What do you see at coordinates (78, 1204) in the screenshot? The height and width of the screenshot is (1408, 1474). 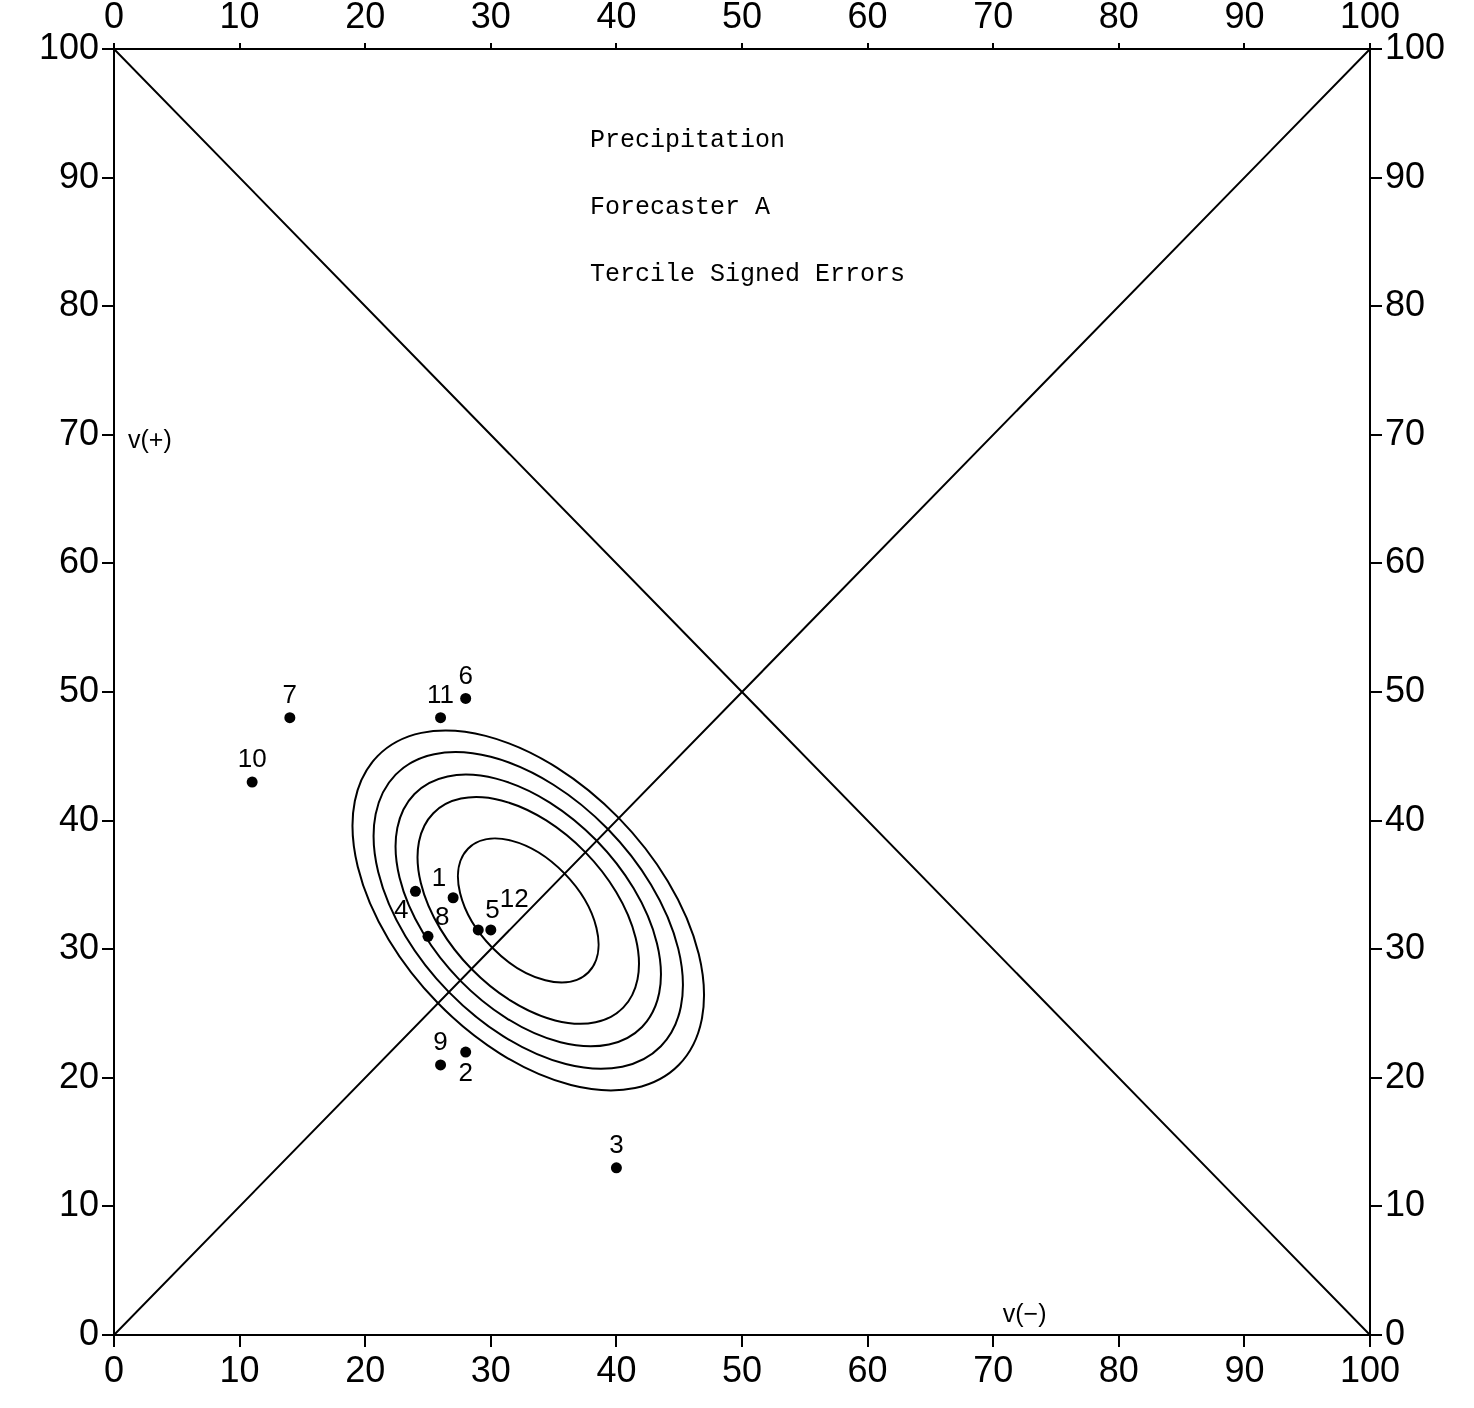 I see `y-tick-label: 10` at bounding box center [78, 1204].